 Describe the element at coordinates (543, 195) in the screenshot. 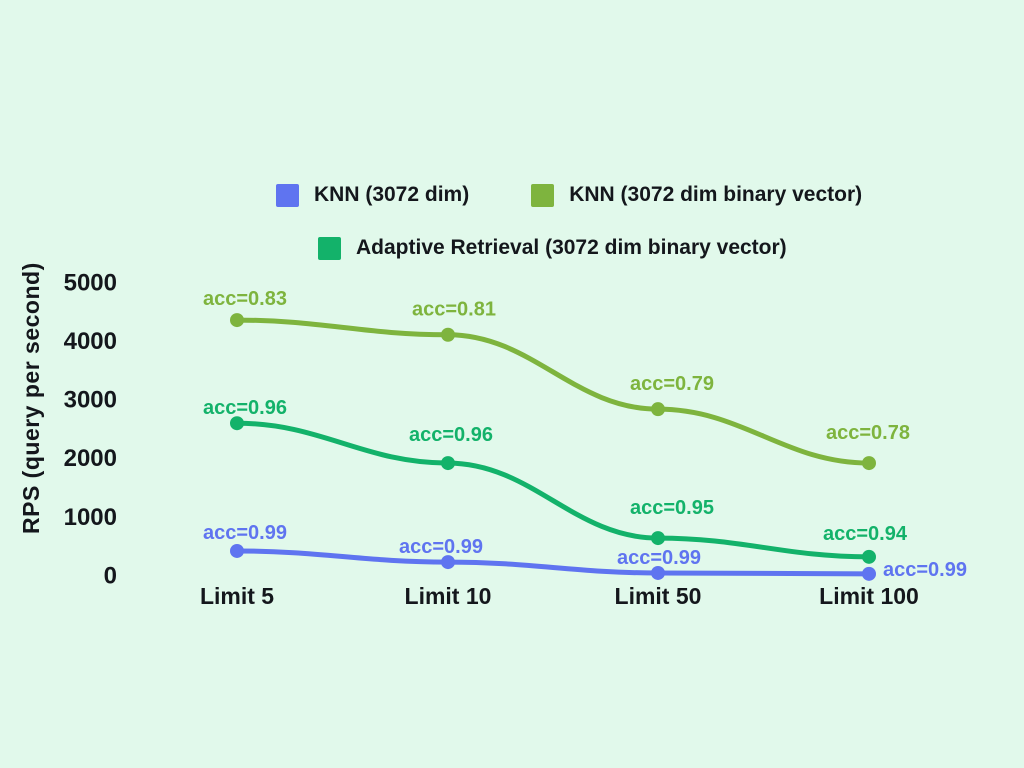

I see `legend-swatch-knn-binary` at that location.